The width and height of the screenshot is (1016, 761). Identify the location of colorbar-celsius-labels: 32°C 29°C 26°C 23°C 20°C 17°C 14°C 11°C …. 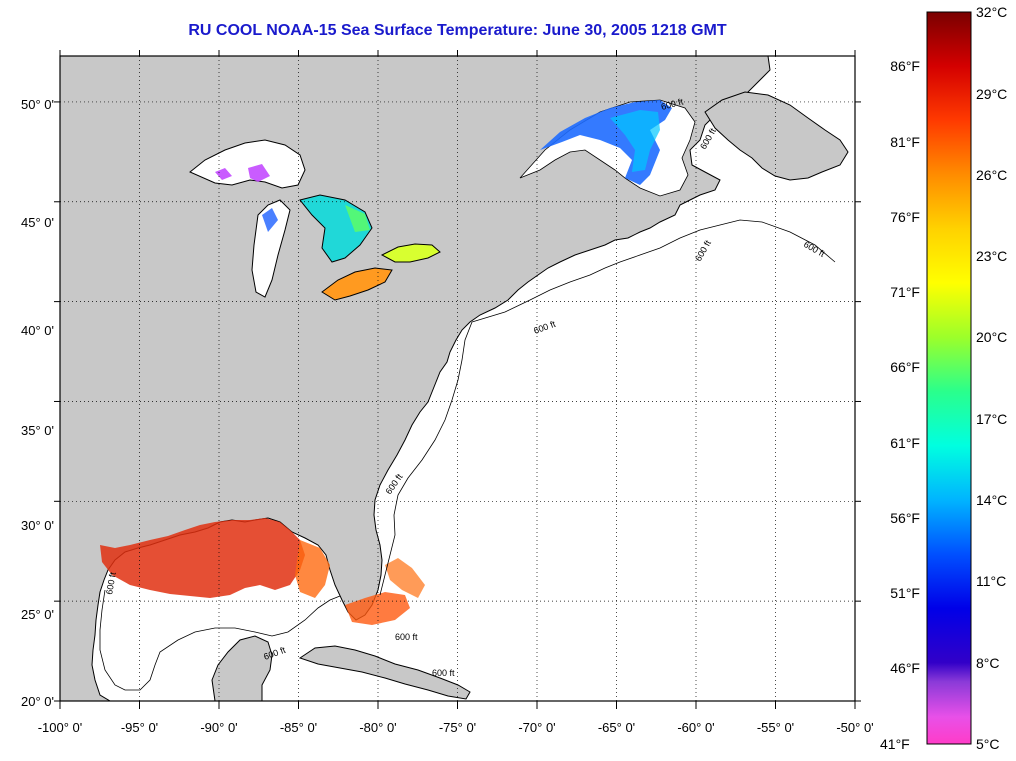
(991, 378).